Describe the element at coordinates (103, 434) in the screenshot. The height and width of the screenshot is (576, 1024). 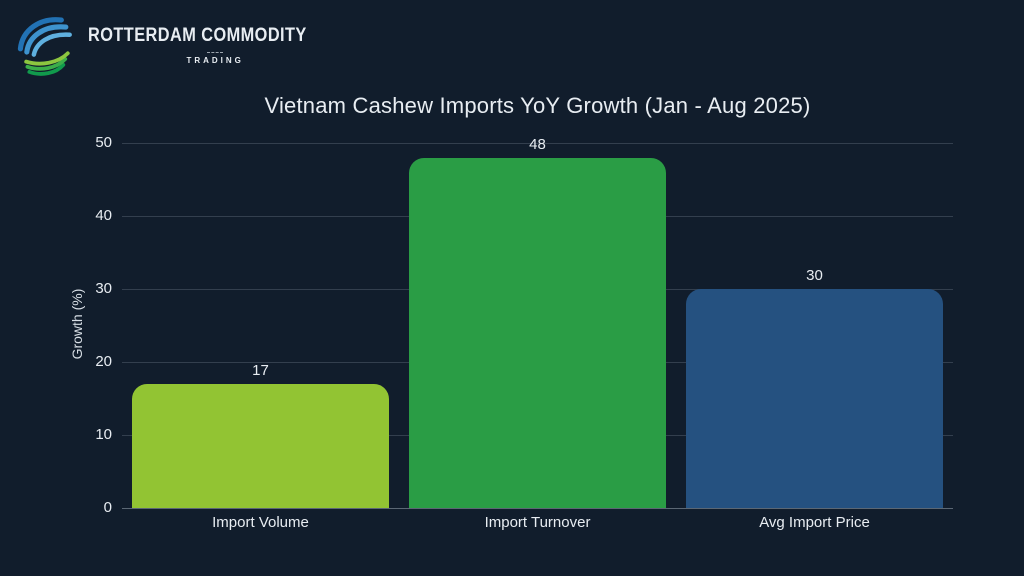
I see `y-tick-label-10: 10` at that location.